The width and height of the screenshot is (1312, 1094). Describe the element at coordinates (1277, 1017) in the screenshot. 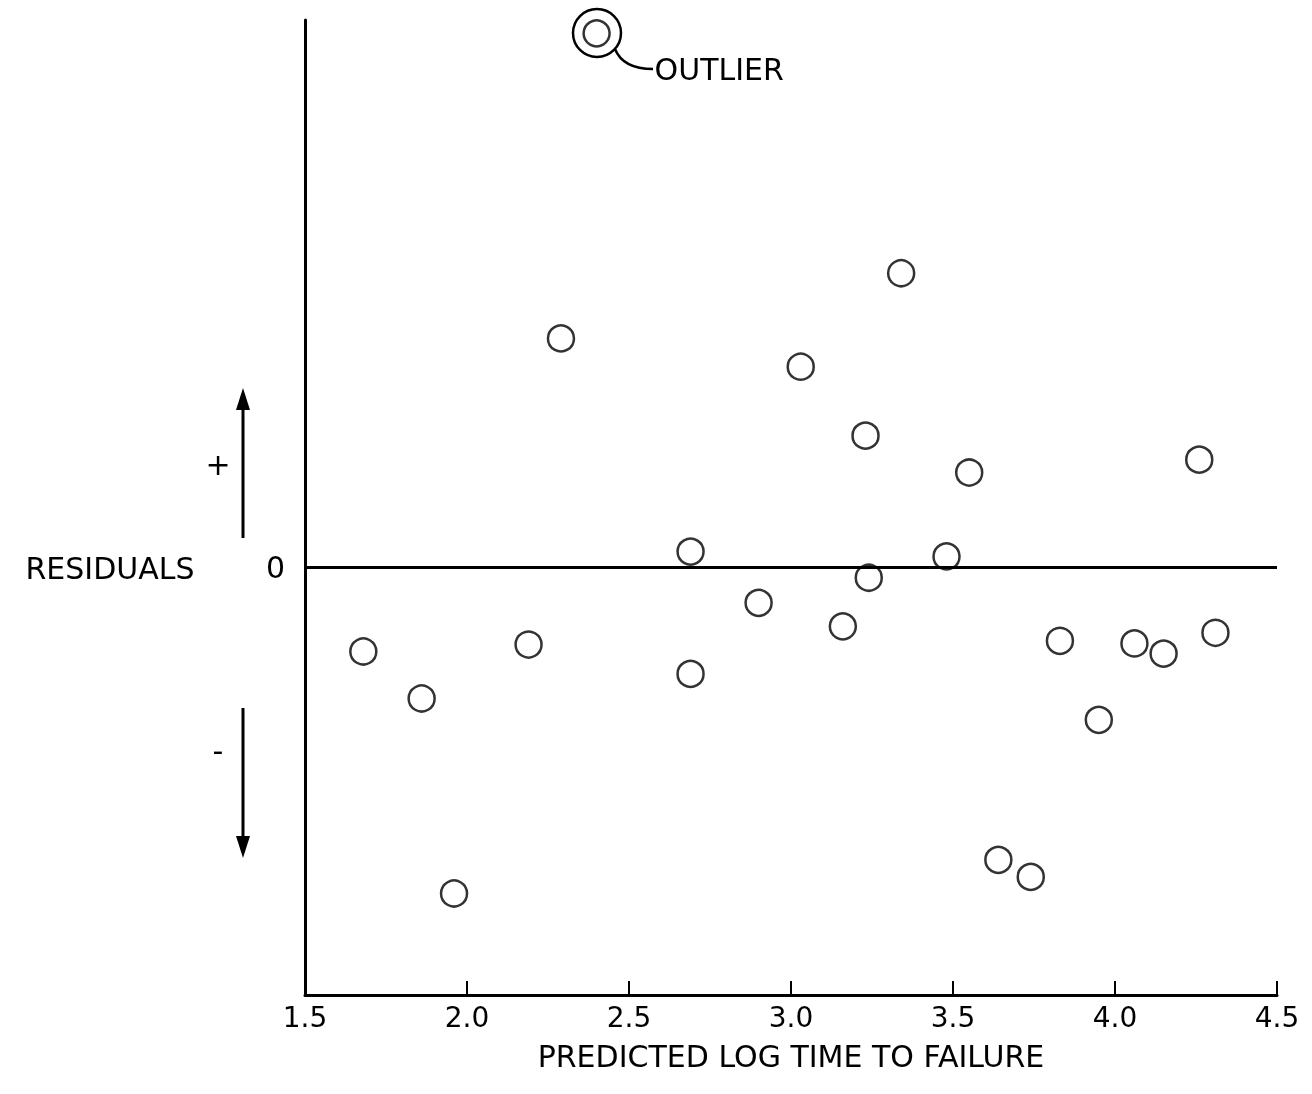

I see `x-tick-label: 4.5` at that location.